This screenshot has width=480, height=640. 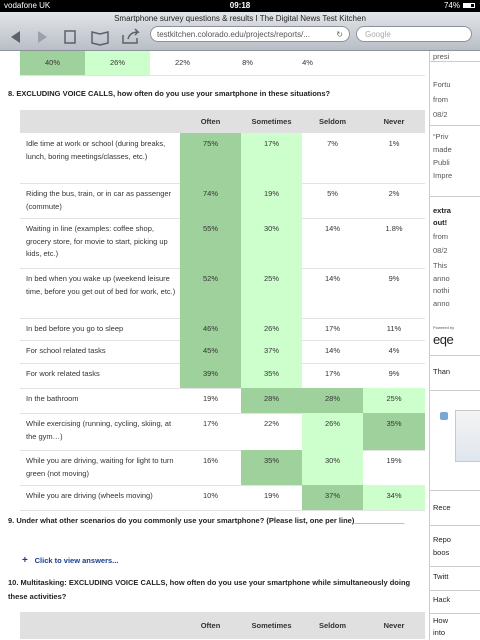 I want to click on row-label: For school related tasks, so click(x=66, y=350).